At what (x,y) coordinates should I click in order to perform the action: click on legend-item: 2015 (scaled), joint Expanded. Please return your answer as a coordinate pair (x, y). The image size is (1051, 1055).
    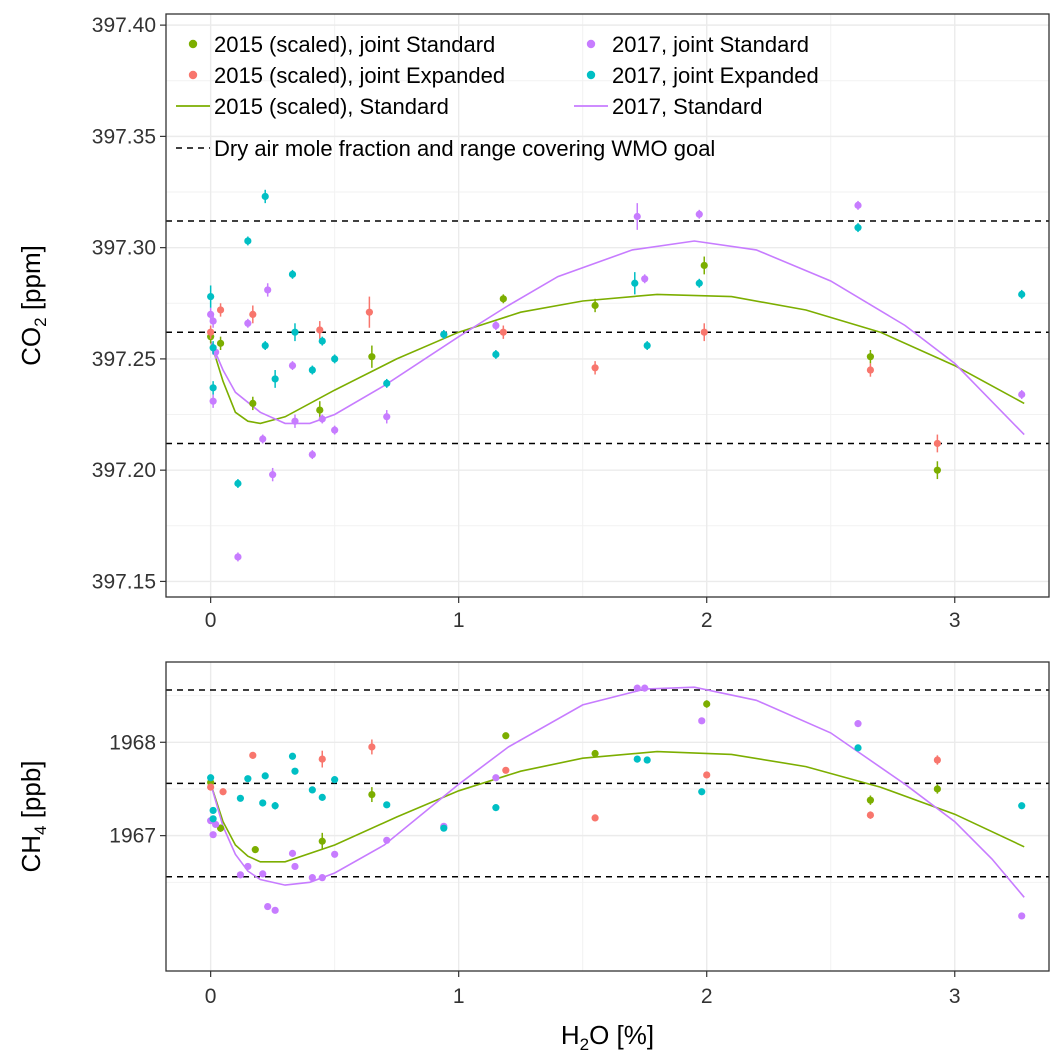
    Looking at the image, I should click on (346, 75).